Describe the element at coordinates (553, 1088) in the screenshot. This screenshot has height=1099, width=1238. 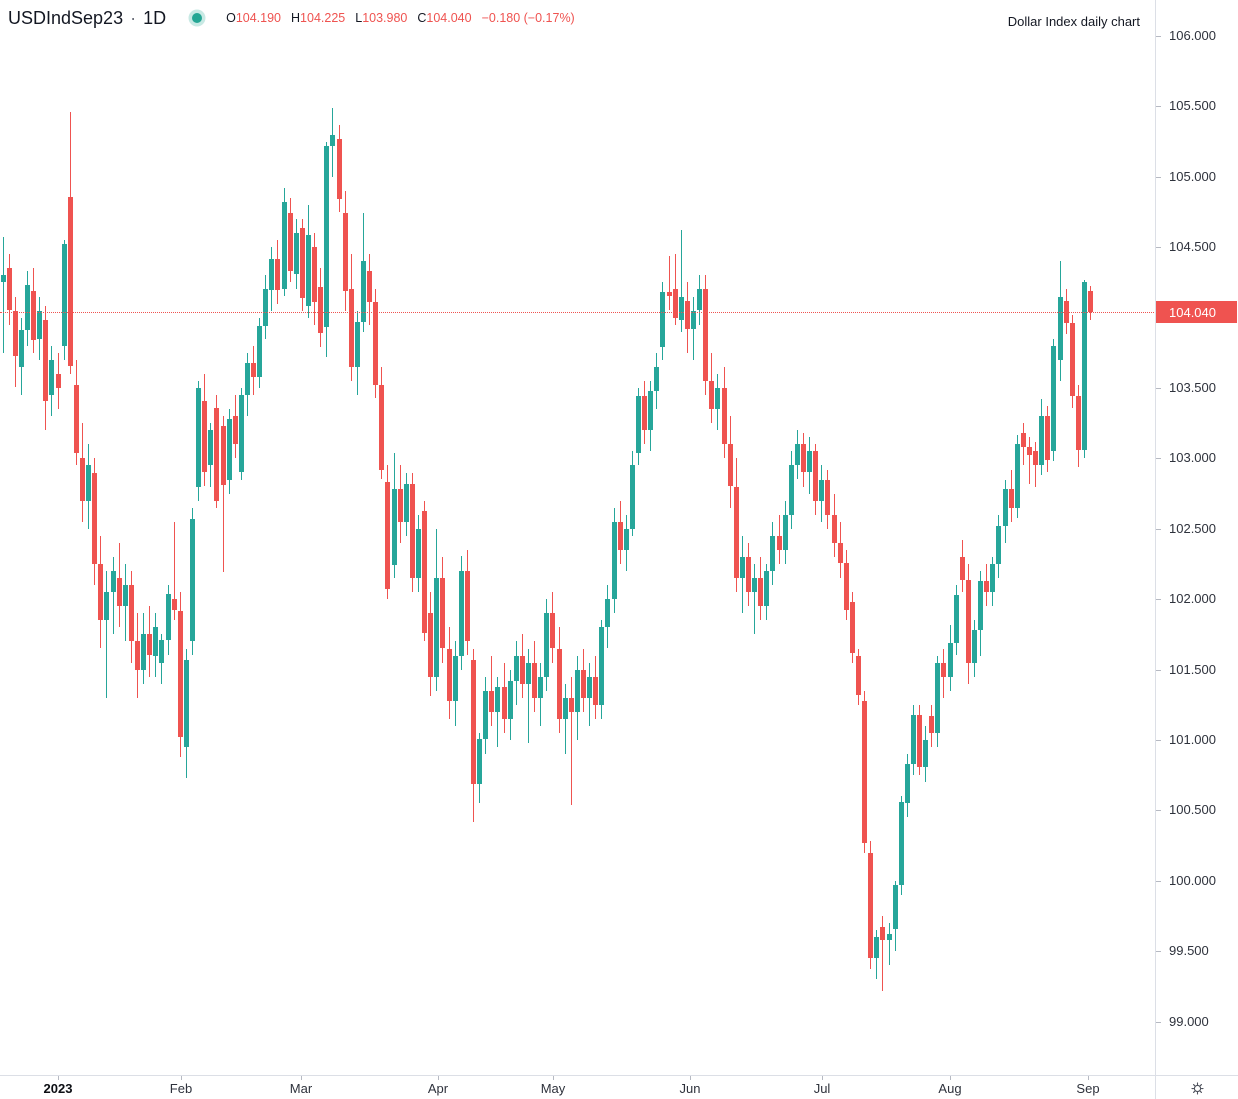
I see `time-tick-label: May` at that location.